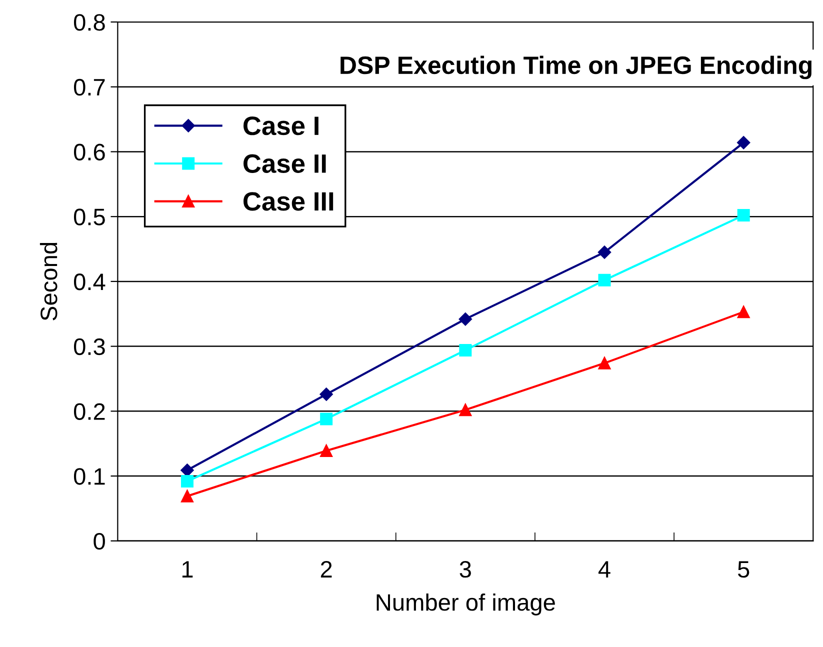 The height and width of the screenshot is (647, 823). What do you see at coordinates (187, 569) in the screenshot?
I see `x-tick-label: 1` at bounding box center [187, 569].